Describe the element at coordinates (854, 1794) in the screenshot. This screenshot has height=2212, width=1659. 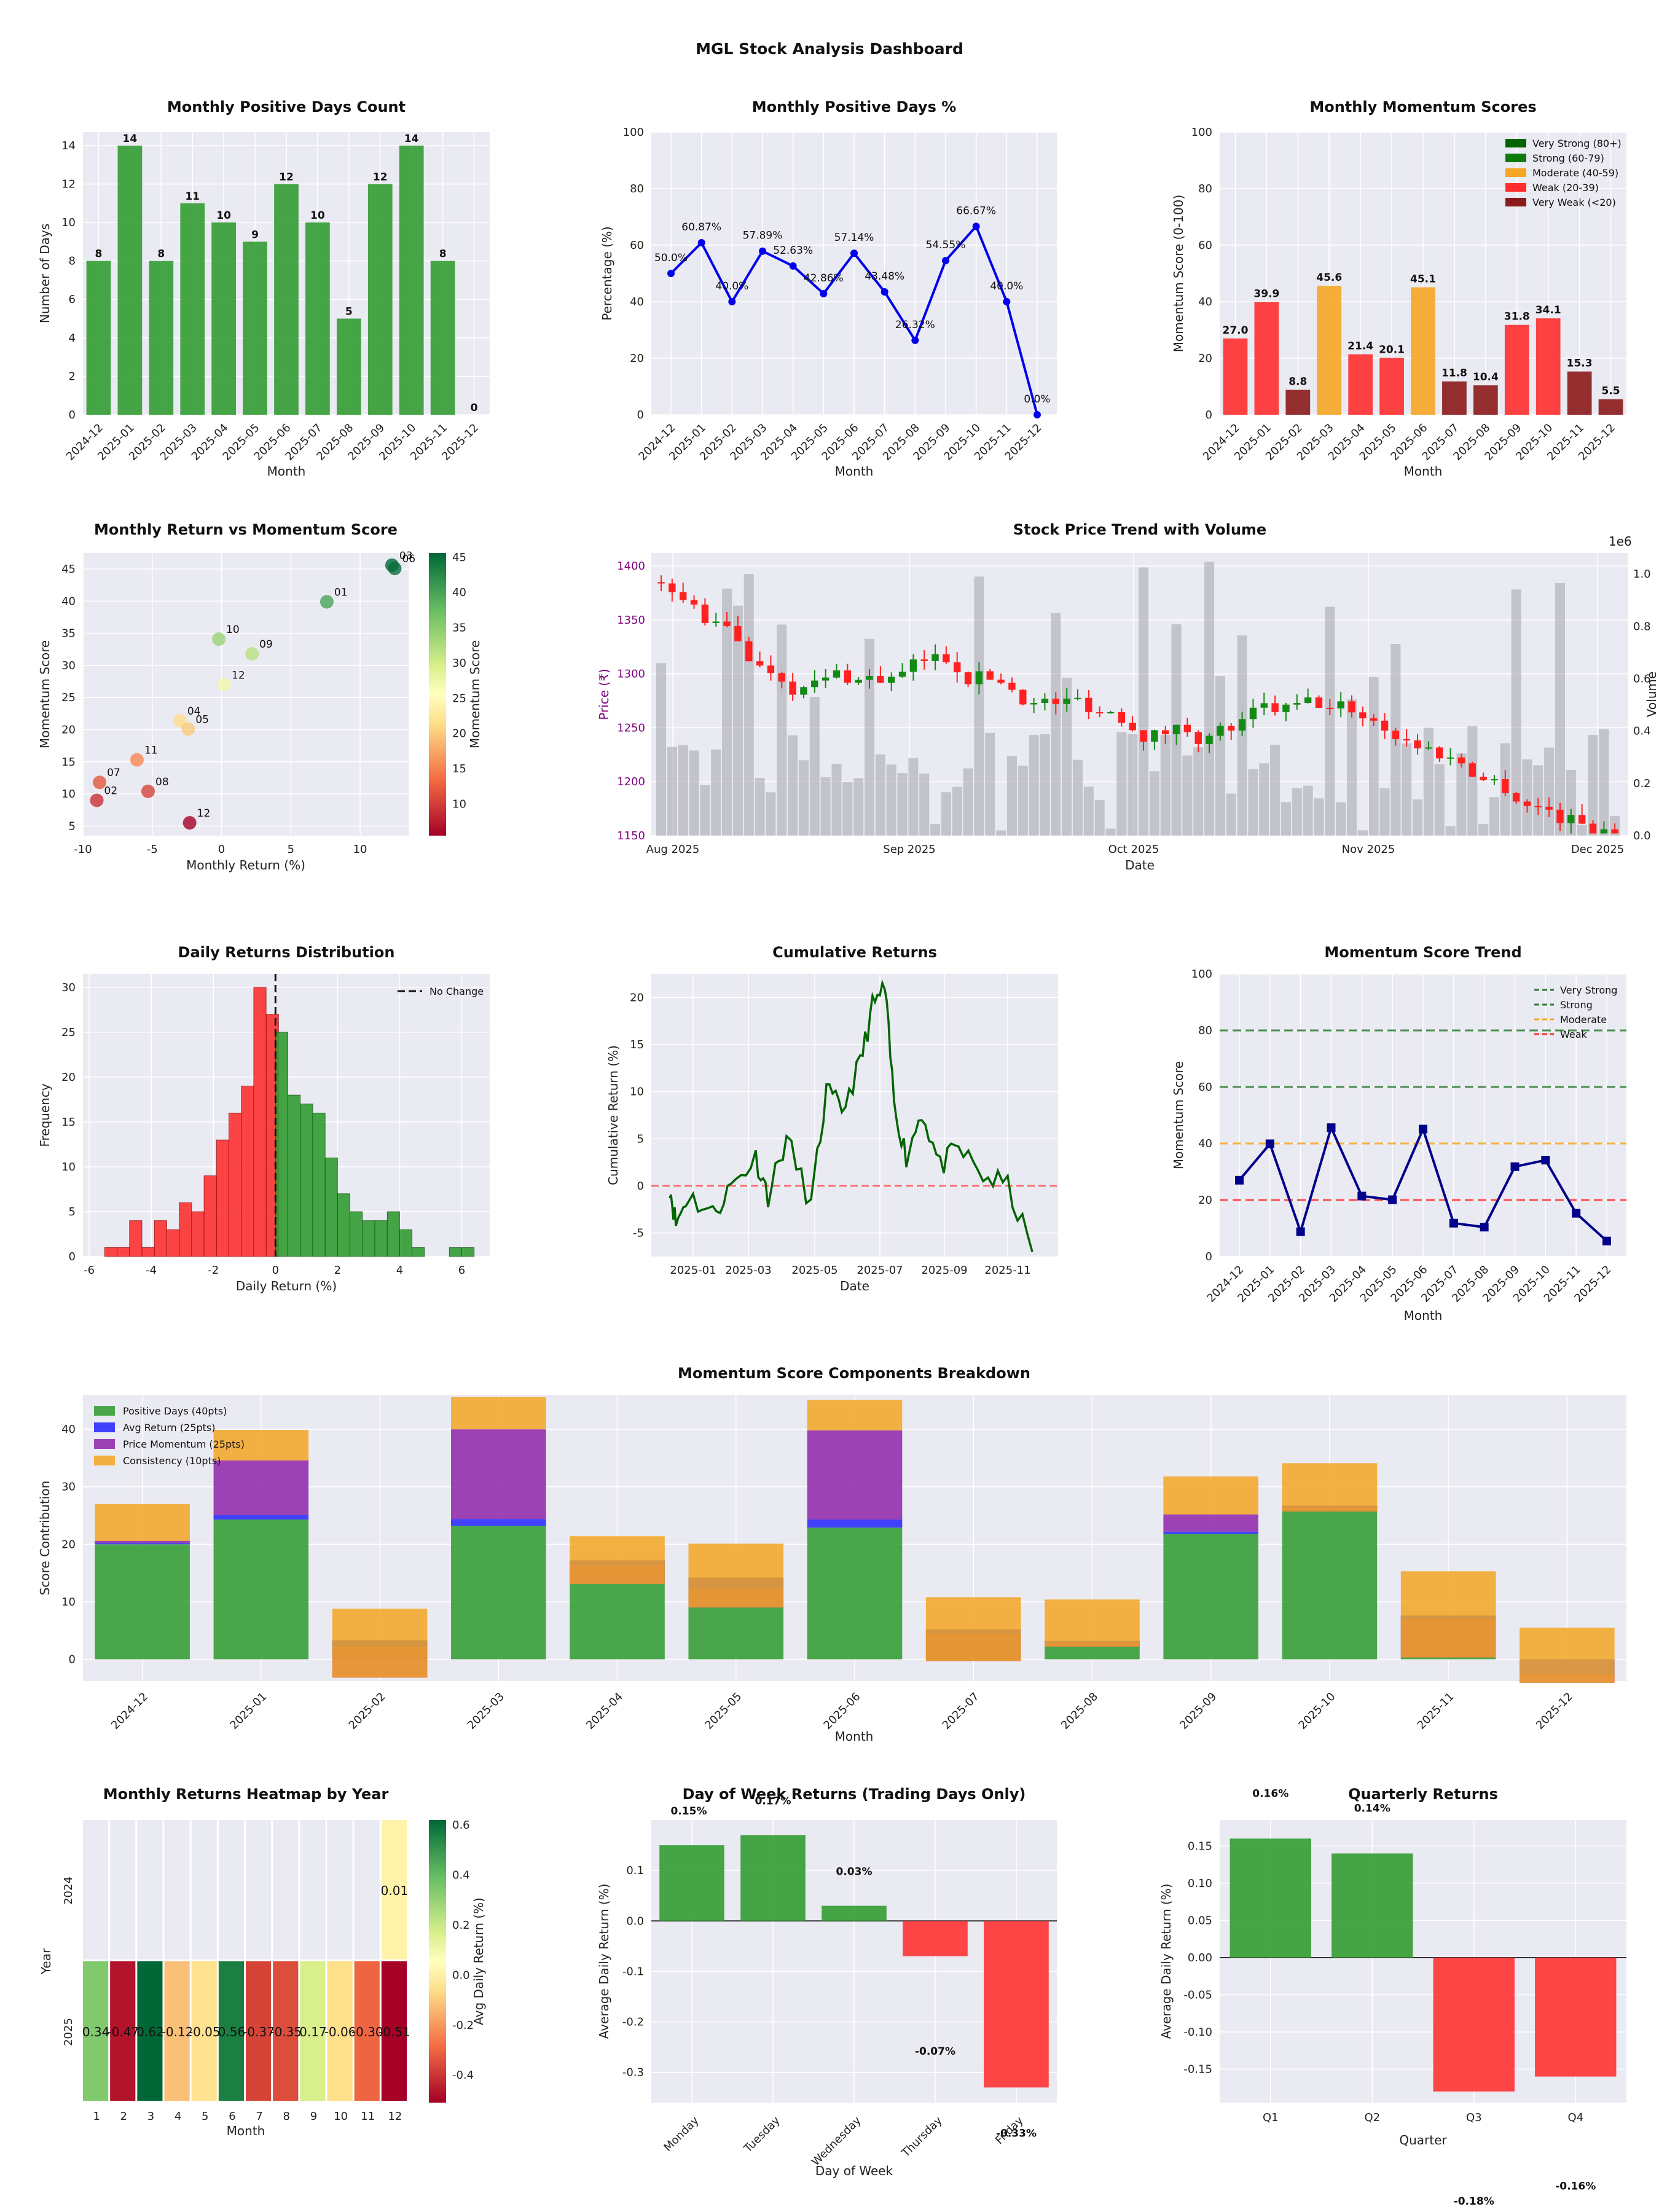
I see `chart-title: Day of Week Returns (Trading Days Only)` at that location.